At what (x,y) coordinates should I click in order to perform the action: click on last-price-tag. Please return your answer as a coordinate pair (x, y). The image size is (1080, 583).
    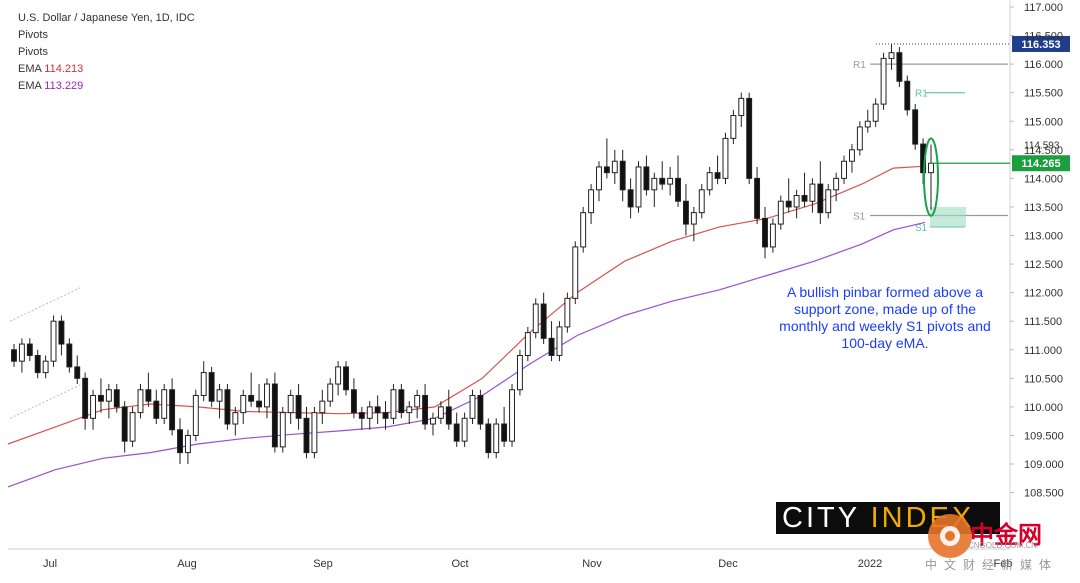
    Looking at the image, I should click on (1041, 163).